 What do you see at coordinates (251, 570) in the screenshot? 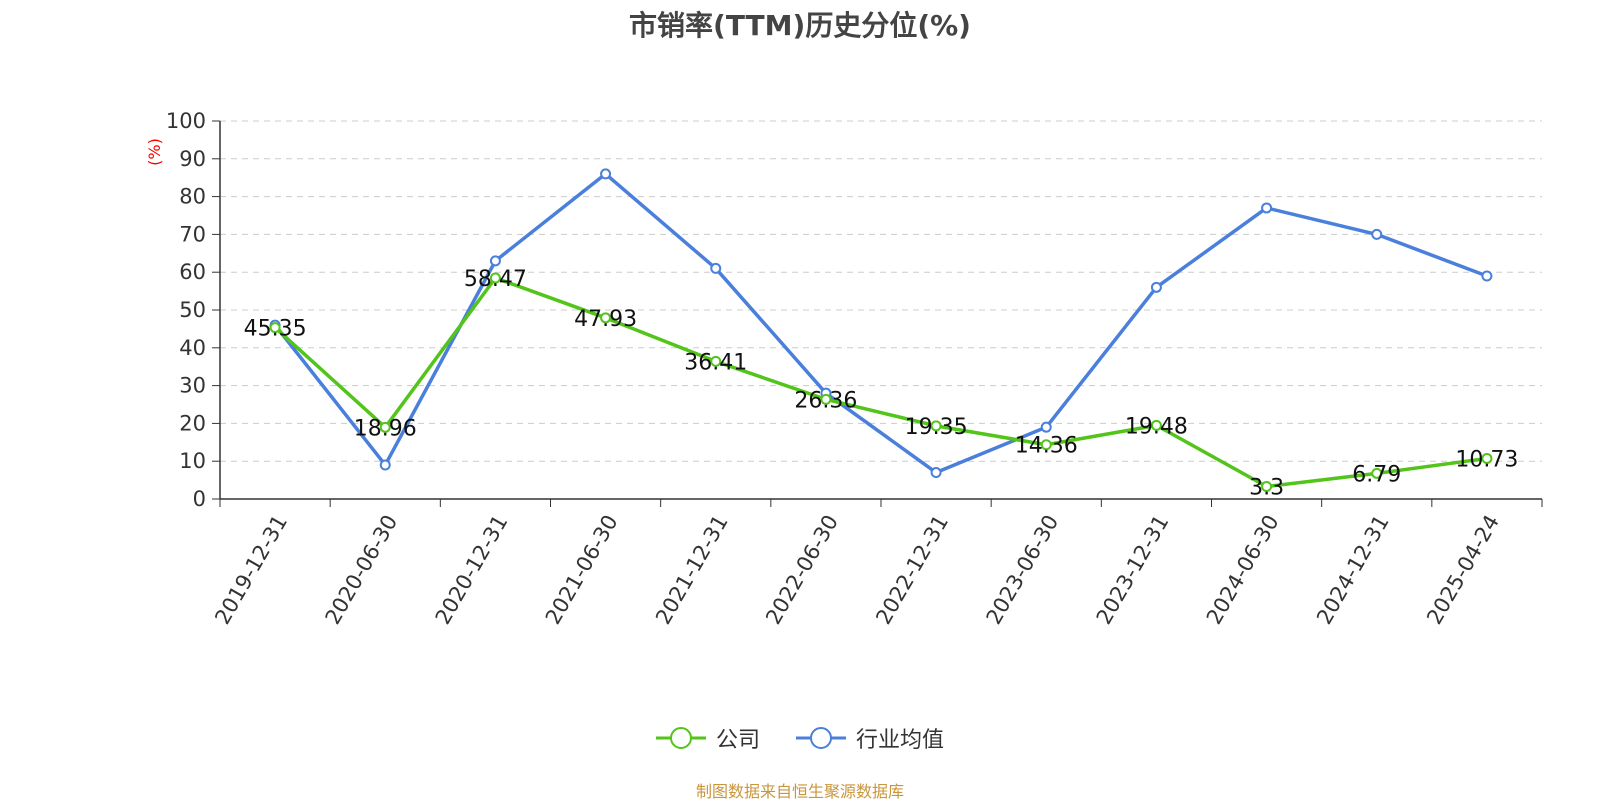
I see `x-tick-label: 2019-12-31` at bounding box center [251, 570].